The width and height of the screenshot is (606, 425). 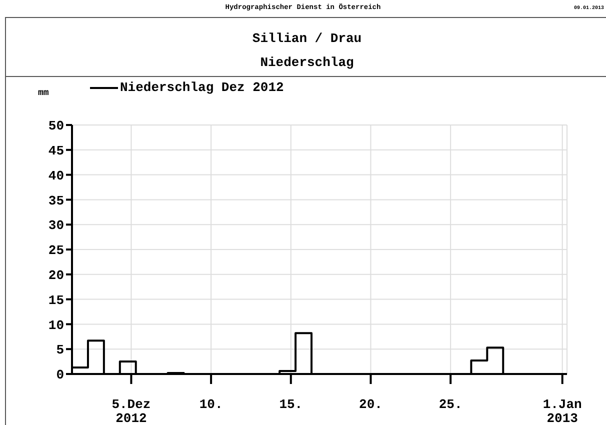 What do you see at coordinates (56, 151) in the screenshot?
I see `y-tick-label: 45` at bounding box center [56, 151].